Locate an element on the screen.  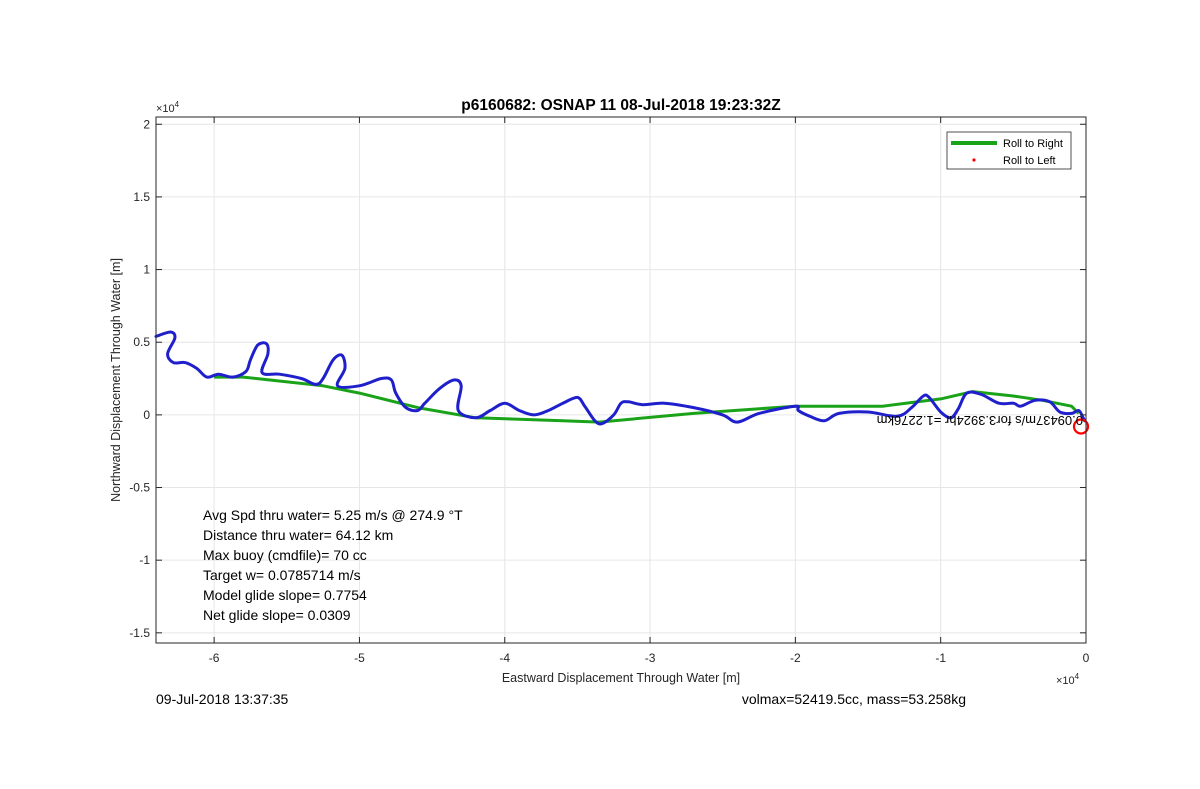
legend-label-roll-left: Roll to Left is located at coordinates (1029, 161).